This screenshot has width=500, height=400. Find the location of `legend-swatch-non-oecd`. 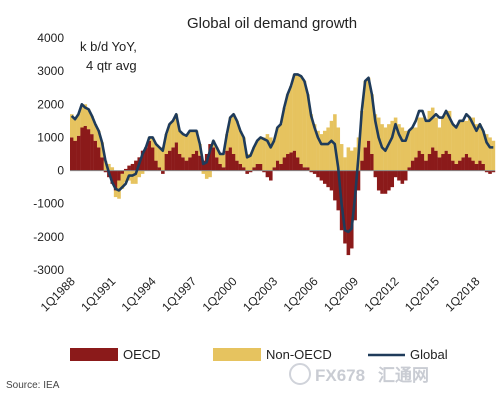

legend-swatch-non-oecd is located at coordinates (237, 354).